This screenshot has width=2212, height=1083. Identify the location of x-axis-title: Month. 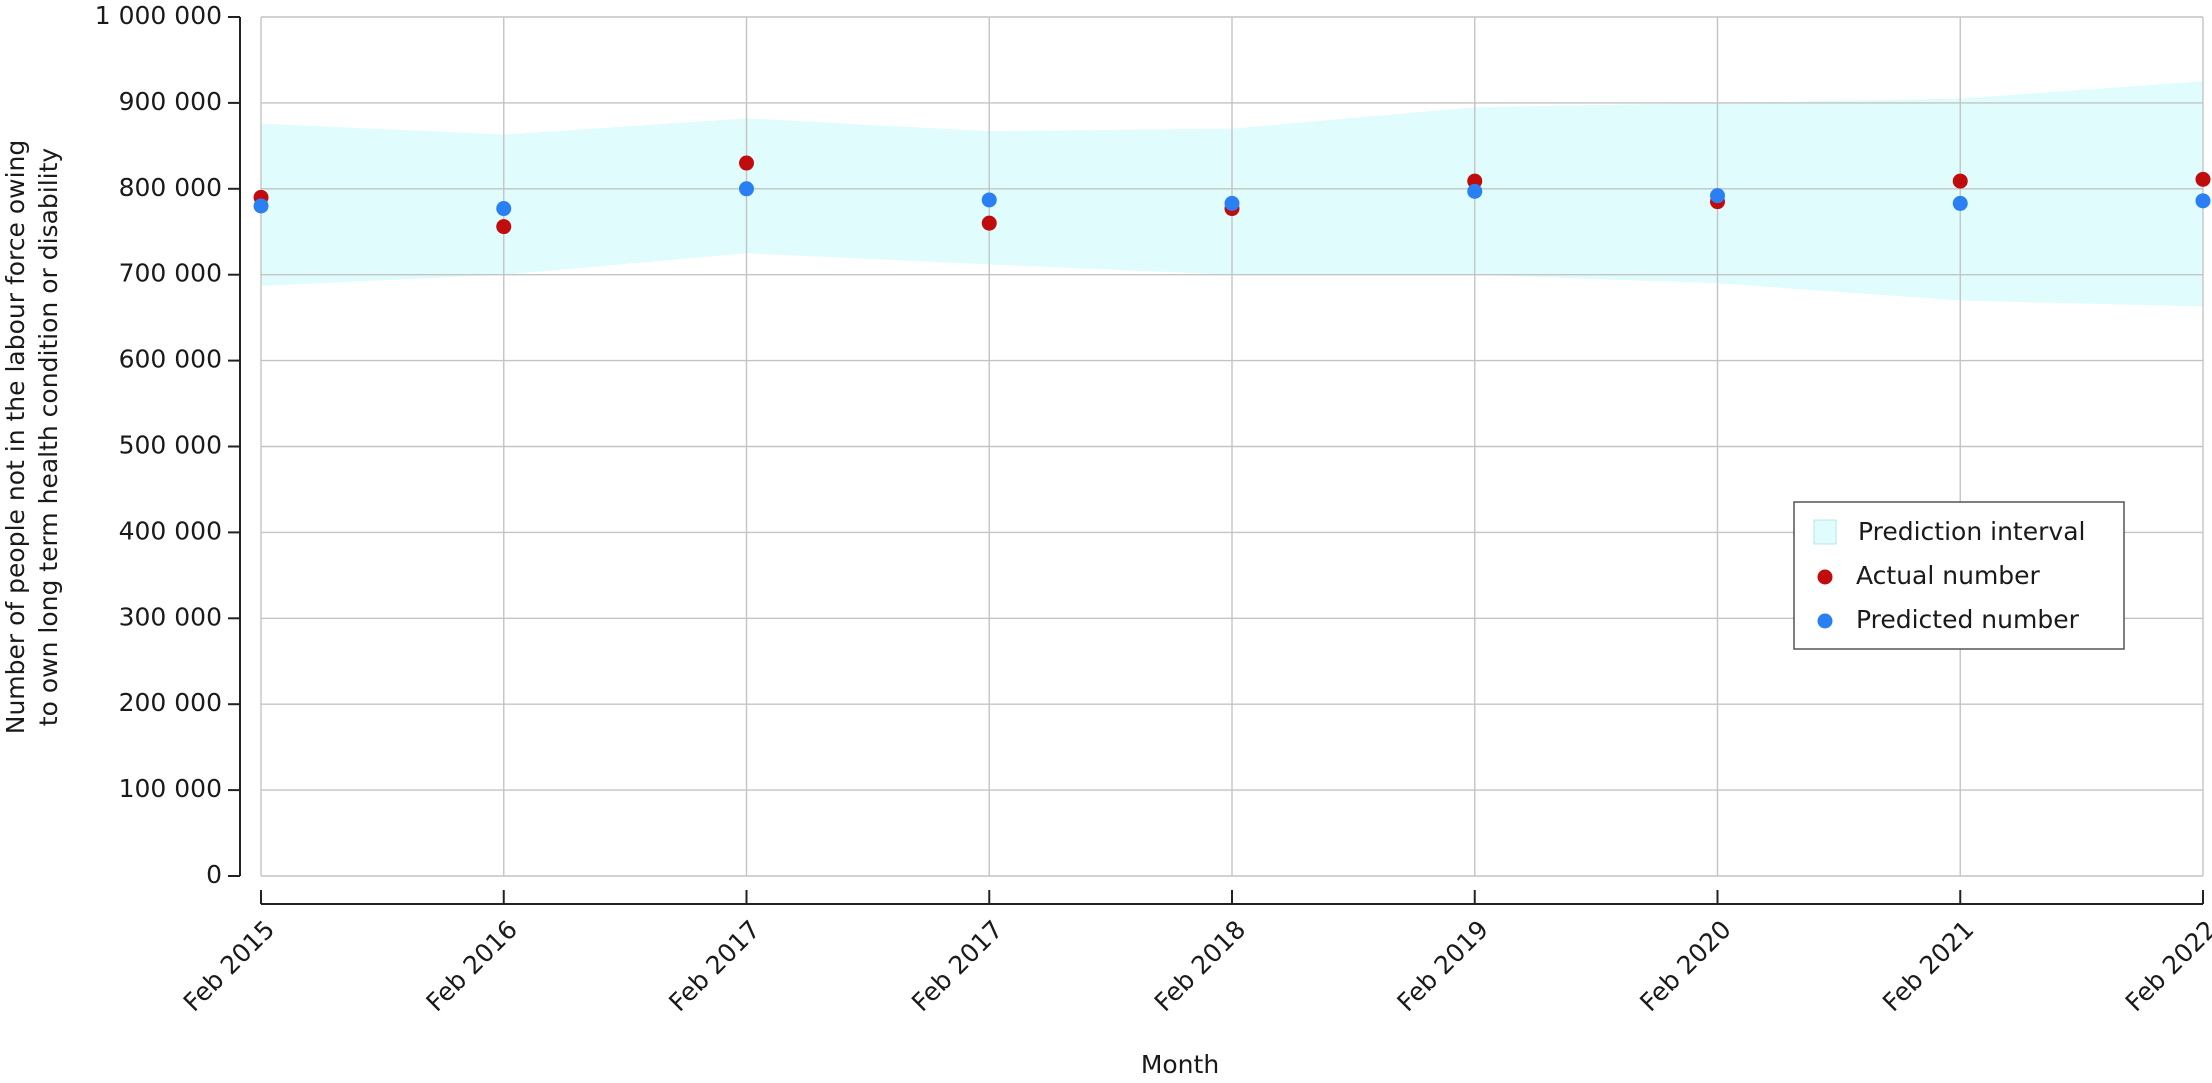
(1180, 1064).